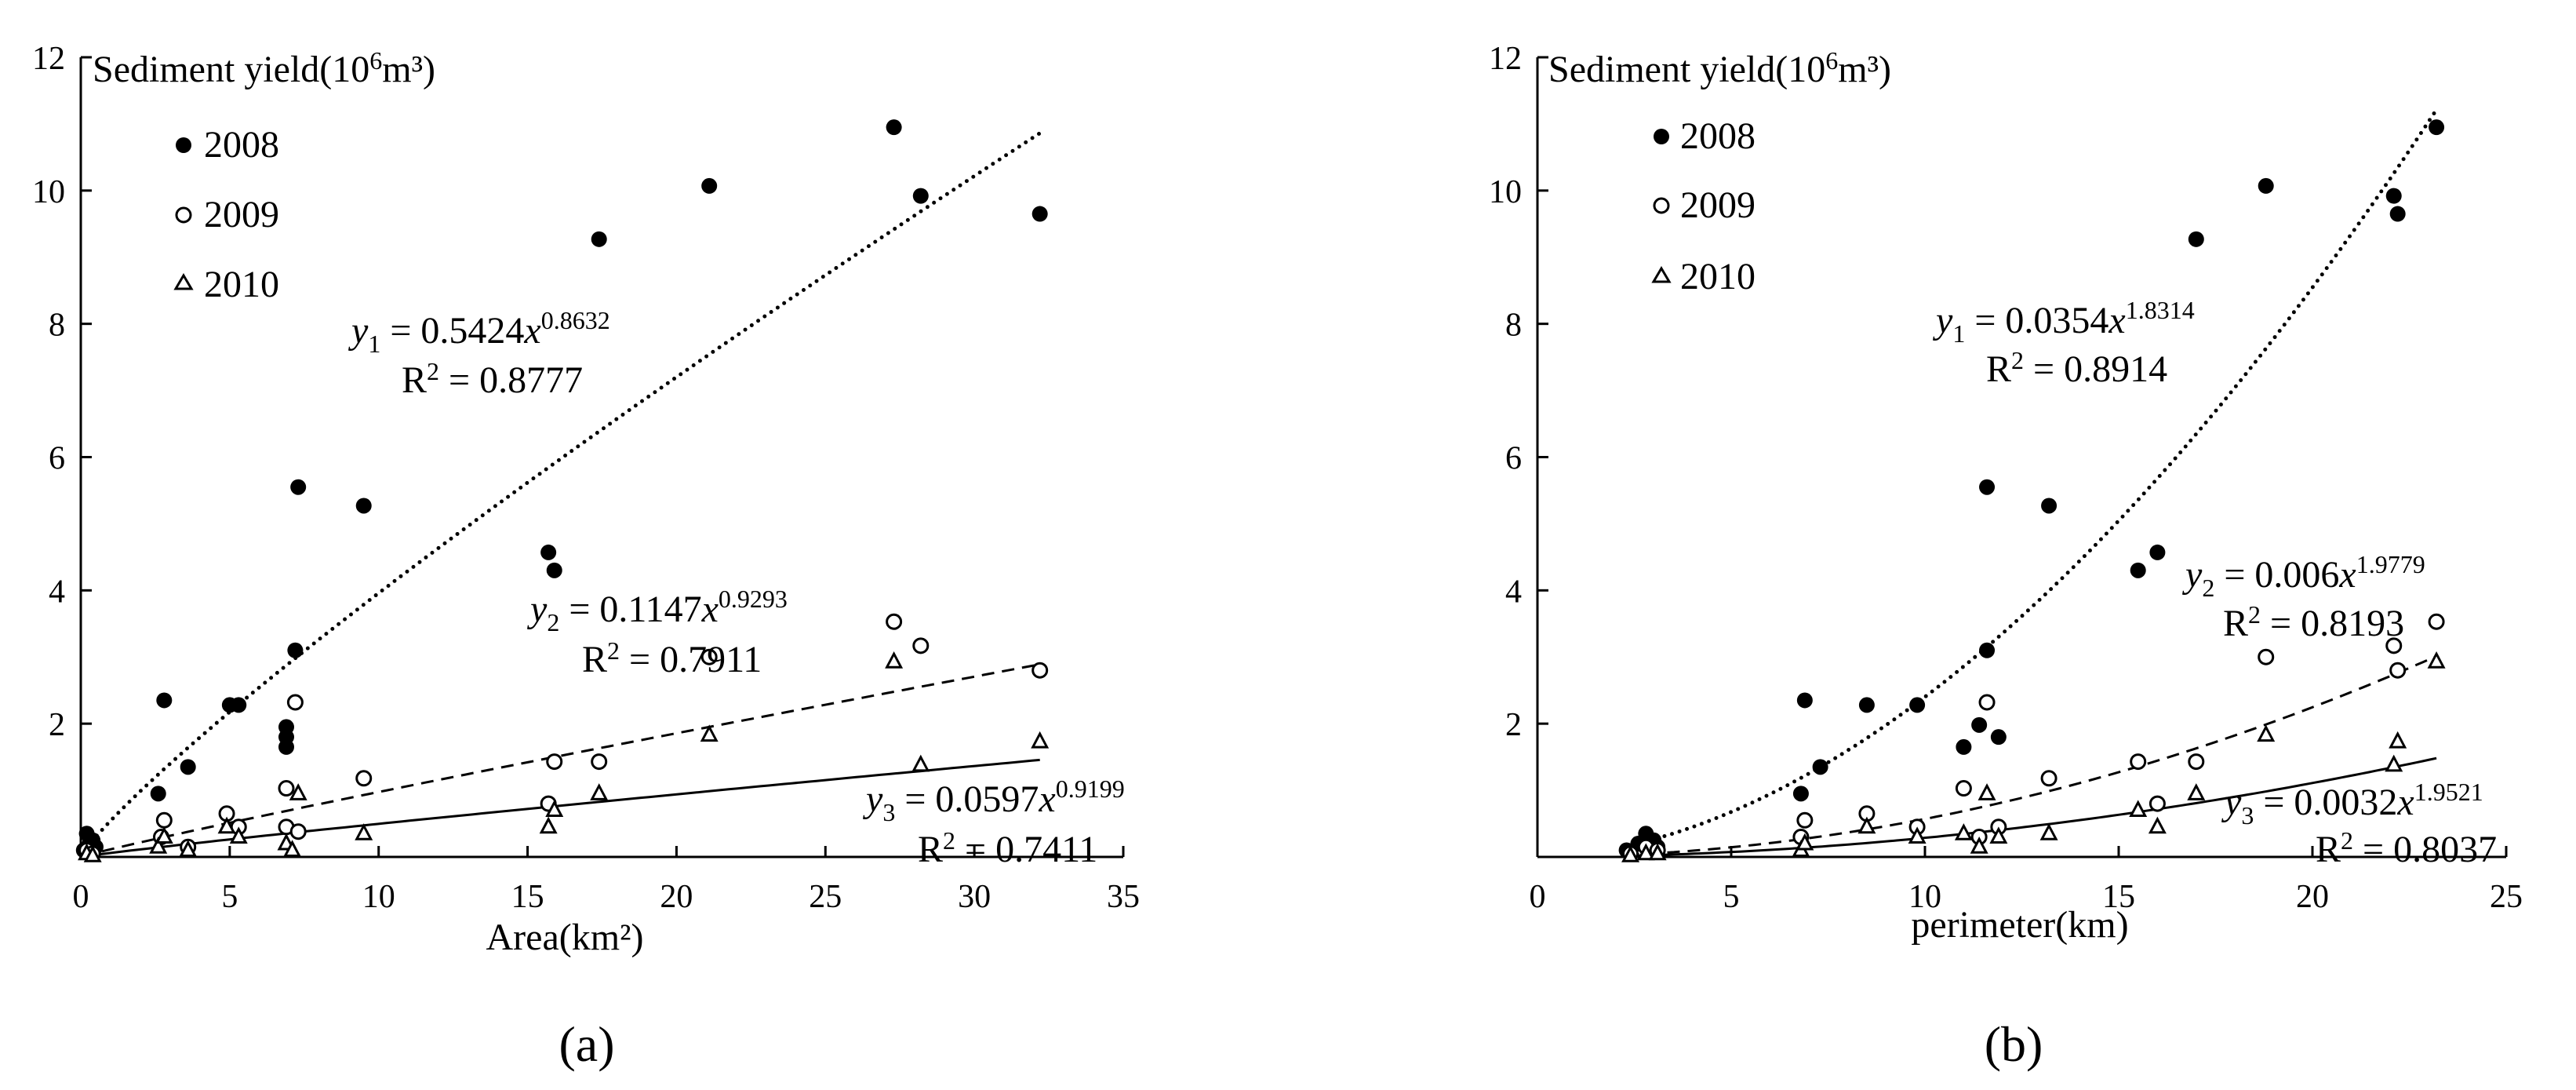  I want to click on legend-label-2010: 2010, so click(1718, 276).